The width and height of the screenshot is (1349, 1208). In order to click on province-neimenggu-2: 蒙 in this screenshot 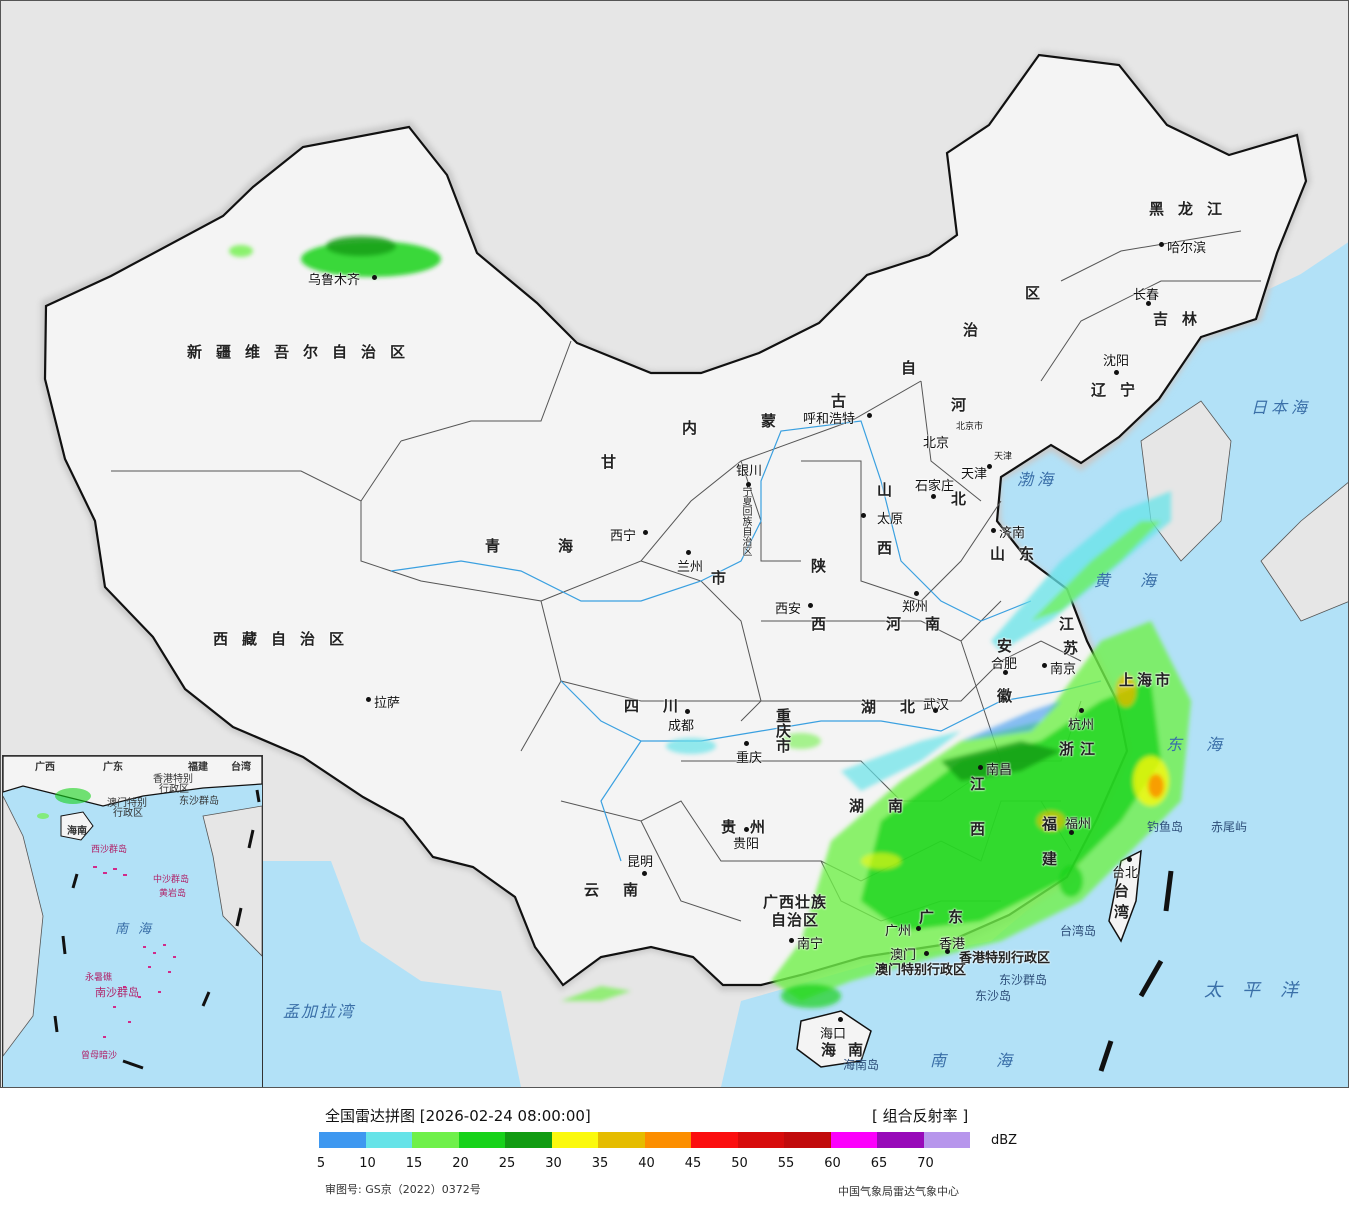, I will do `click(769, 421)`.